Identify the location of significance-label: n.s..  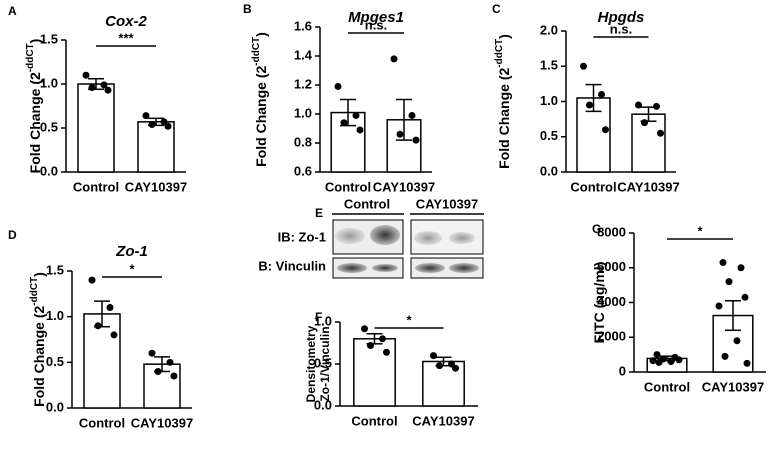
(621, 28).